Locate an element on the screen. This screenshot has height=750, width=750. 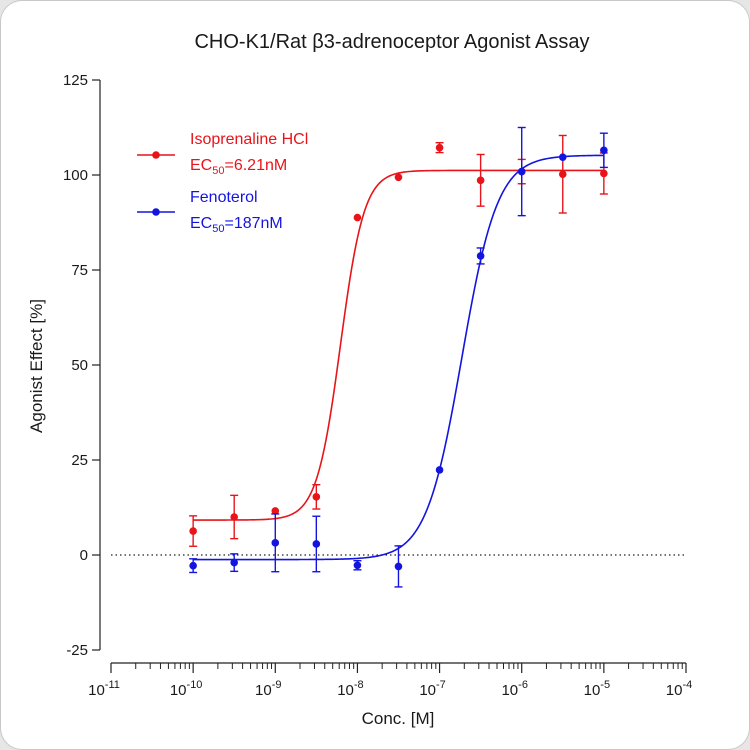
x-tick-label: 10⁻⁸ is located at coordinates (350, 689).